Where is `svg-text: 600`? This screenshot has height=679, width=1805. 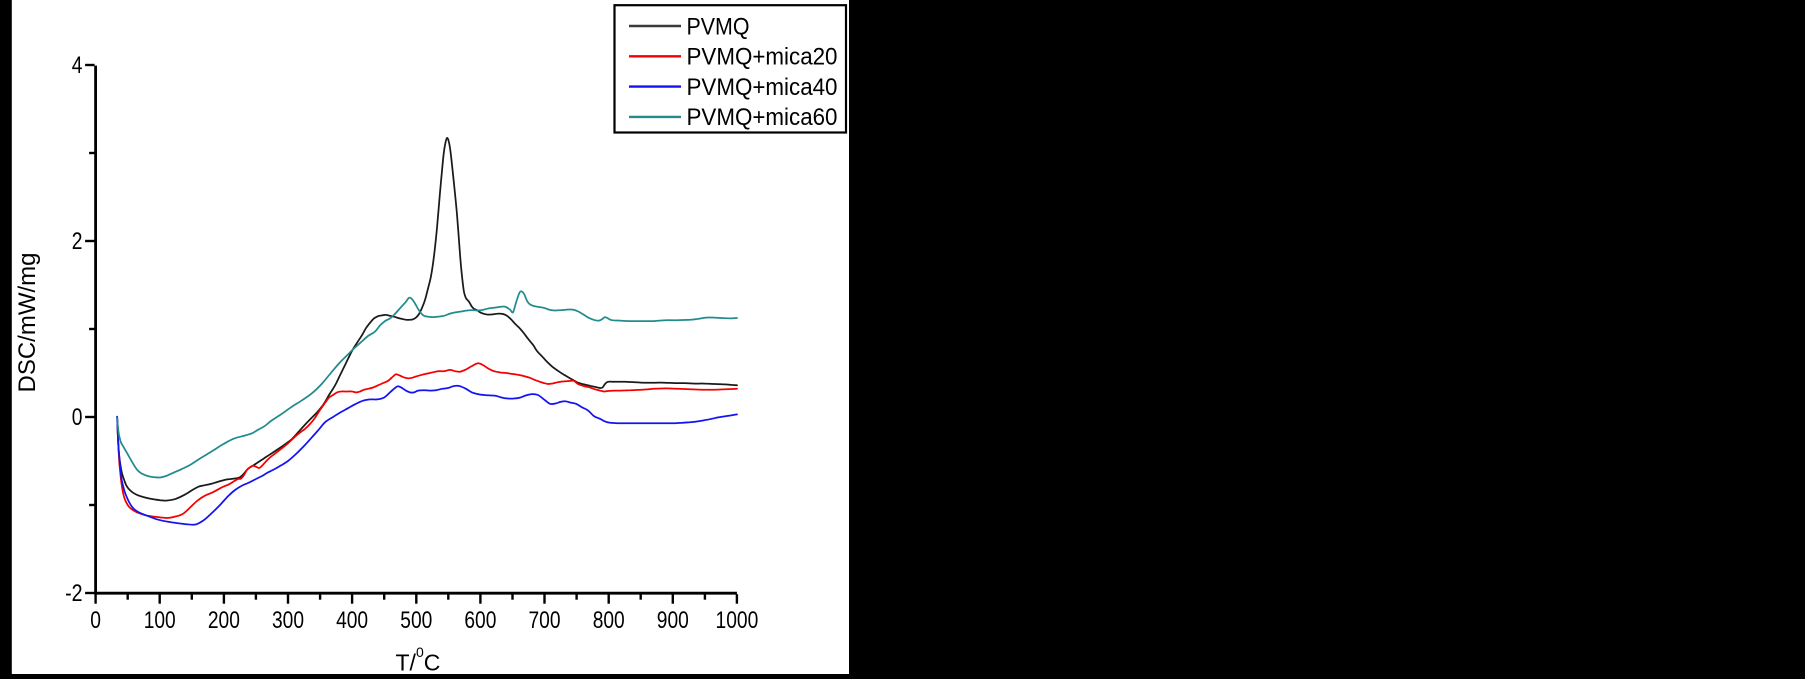 svg-text: 600 is located at coordinates (480, 620).